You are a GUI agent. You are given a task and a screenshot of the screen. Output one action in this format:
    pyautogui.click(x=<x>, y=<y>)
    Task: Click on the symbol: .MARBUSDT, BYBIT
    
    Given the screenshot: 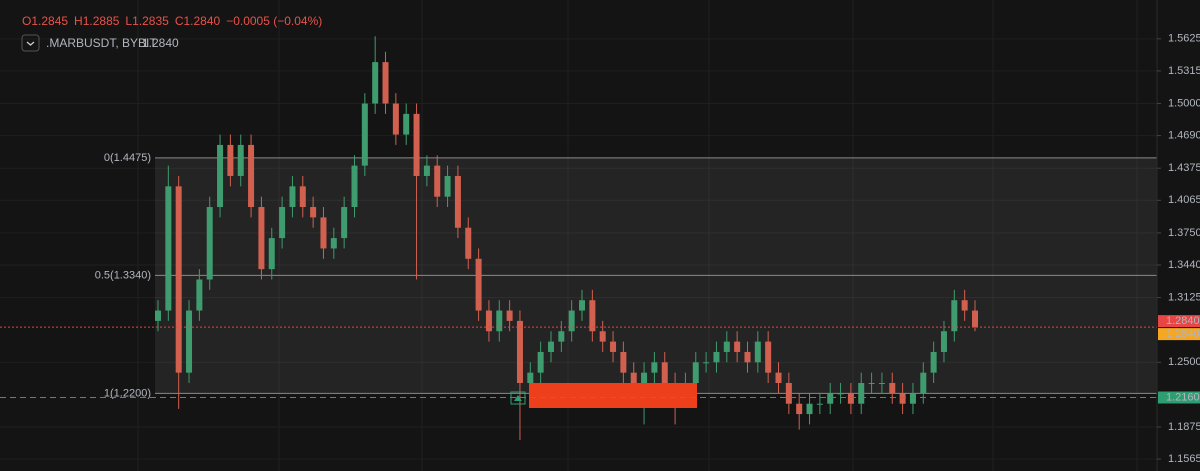 What is the action you would take?
    pyautogui.click(x=101, y=43)
    